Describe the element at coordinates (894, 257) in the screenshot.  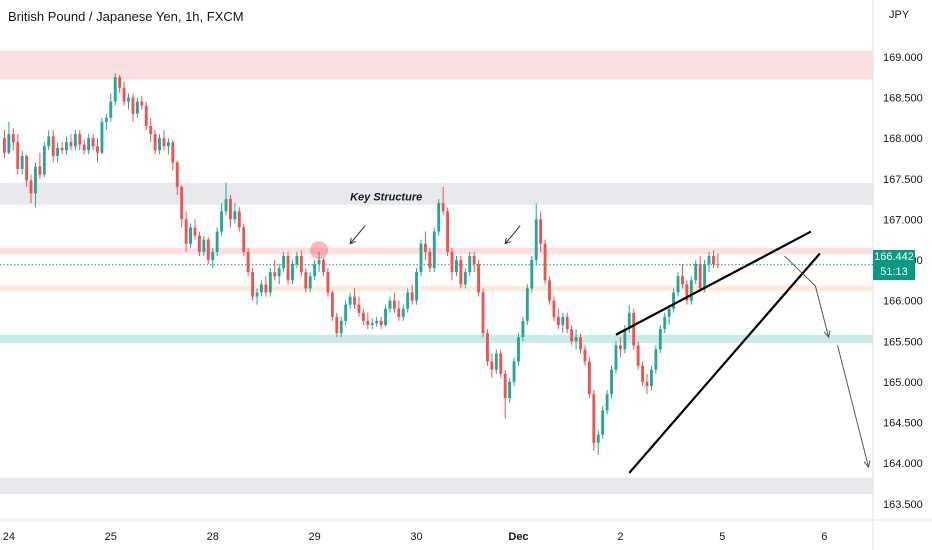
I see `last-price-badge: 166.442` at that location.